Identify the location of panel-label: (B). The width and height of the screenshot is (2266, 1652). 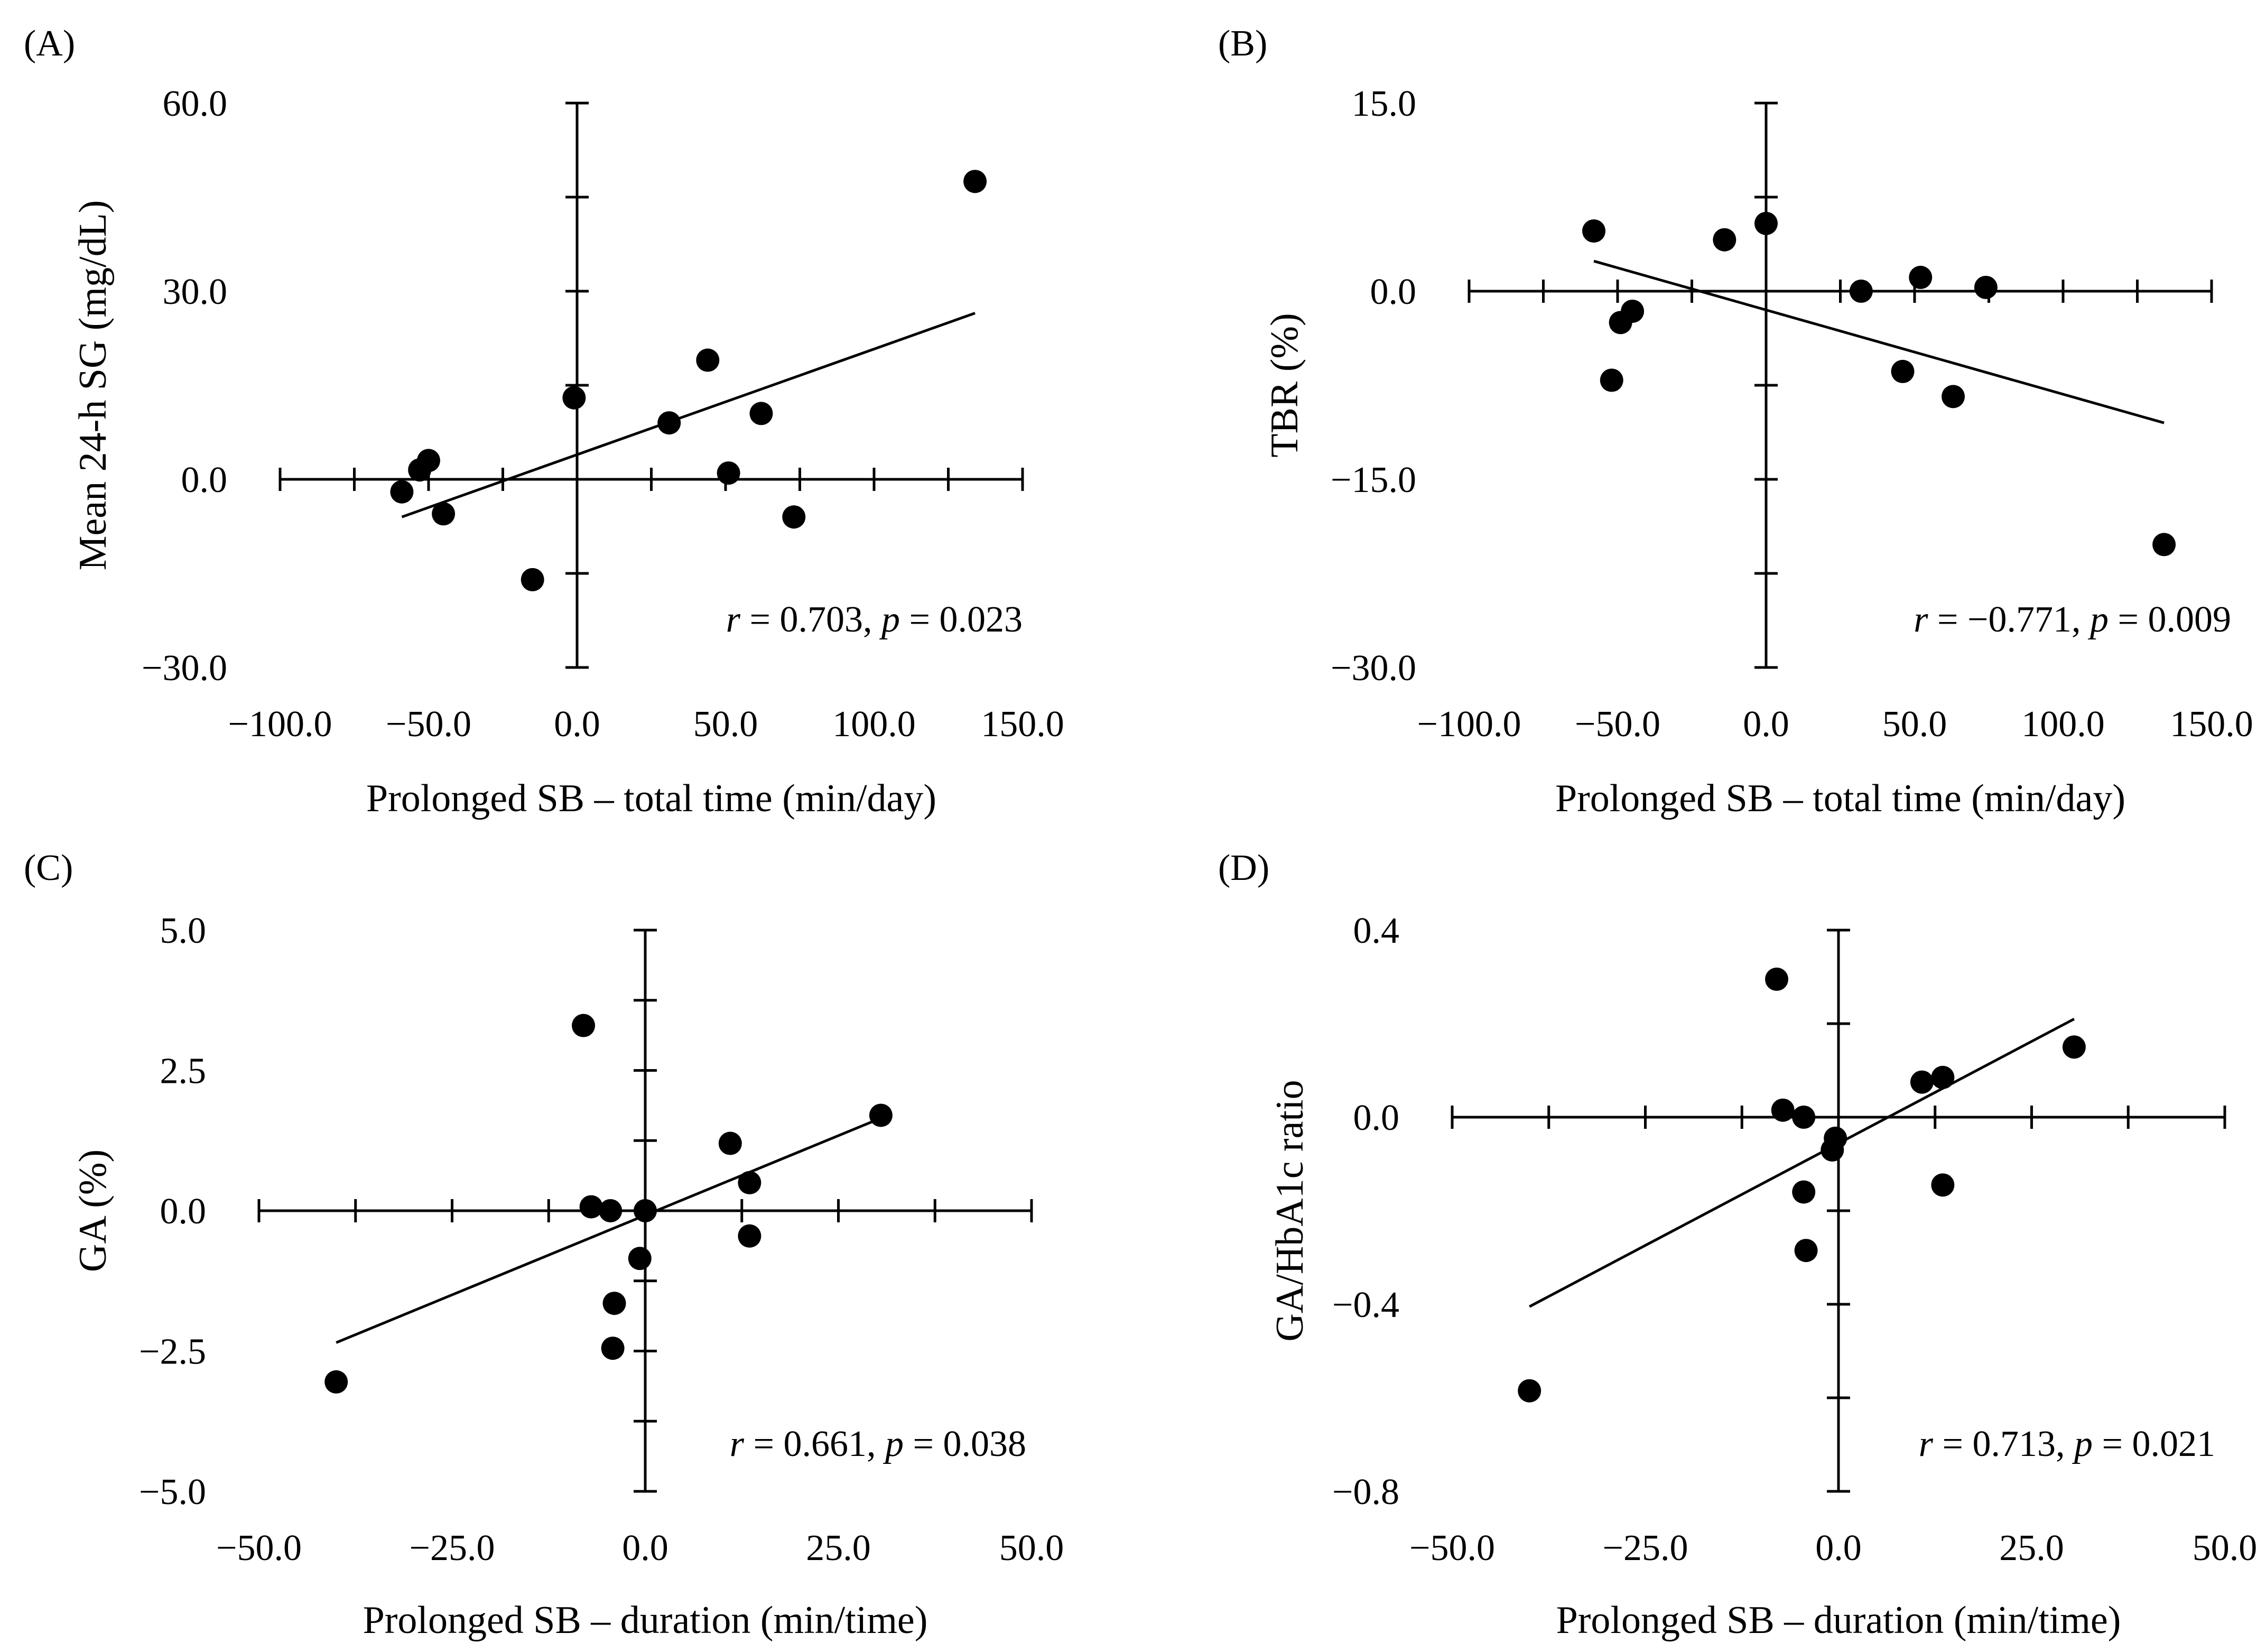
(1242, 43).